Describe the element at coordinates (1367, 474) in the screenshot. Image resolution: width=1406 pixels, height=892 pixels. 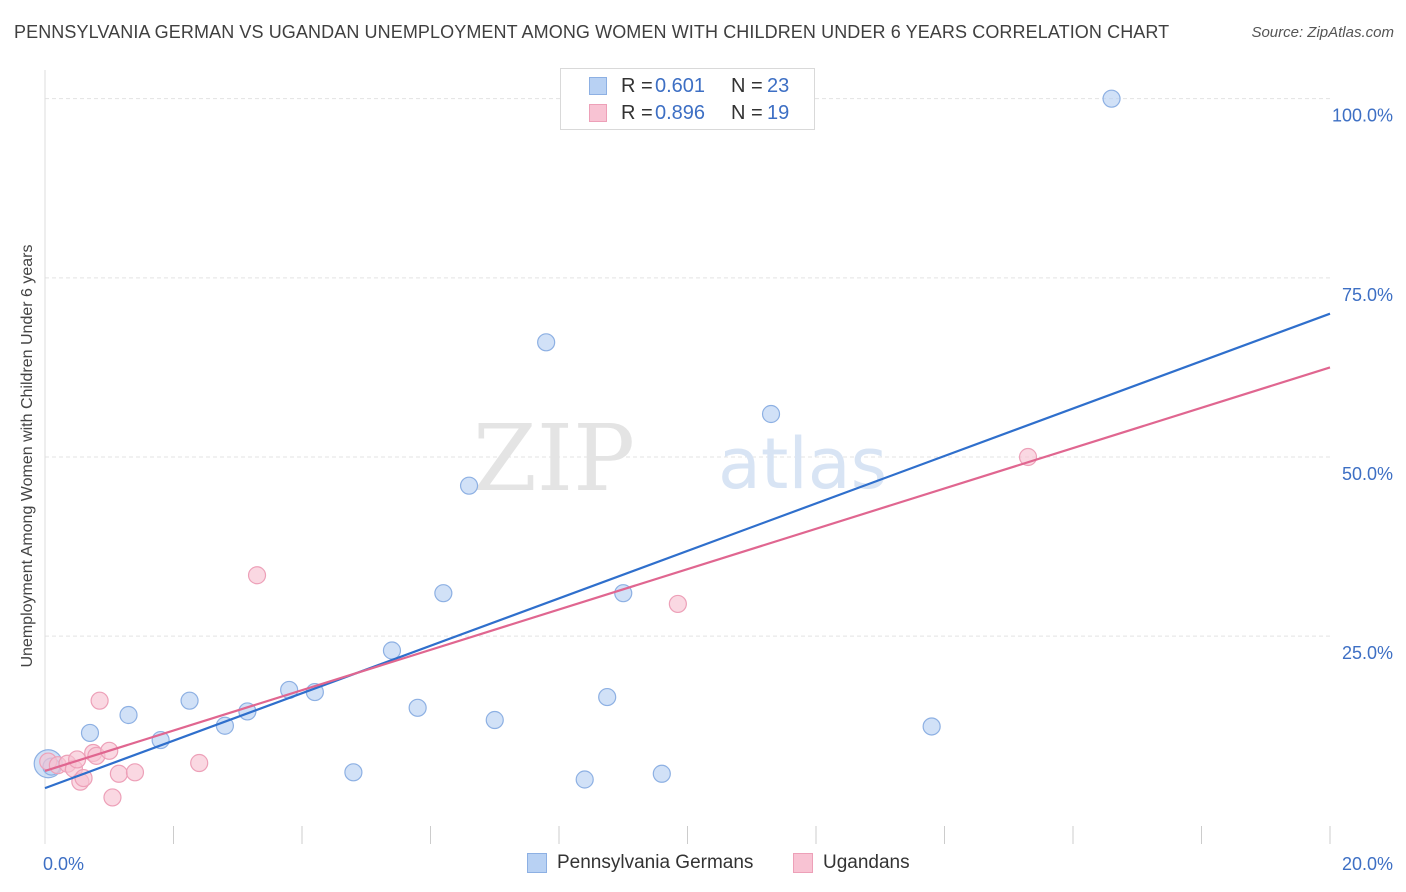
I see `y-tick-label: 50.0%` at that location.